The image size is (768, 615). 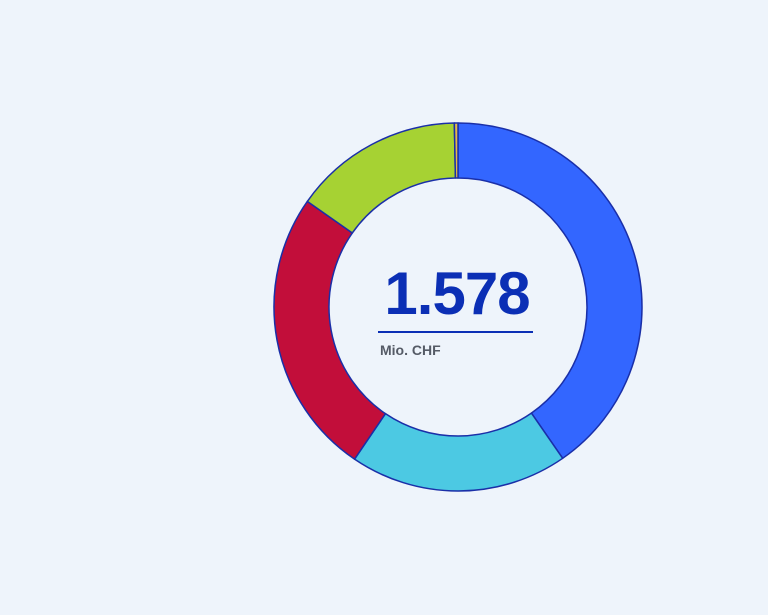 What do you see at coordinates (457, 293) in the screenshot?
I see `total-value: 1.578` at bounding box center [457, 293].